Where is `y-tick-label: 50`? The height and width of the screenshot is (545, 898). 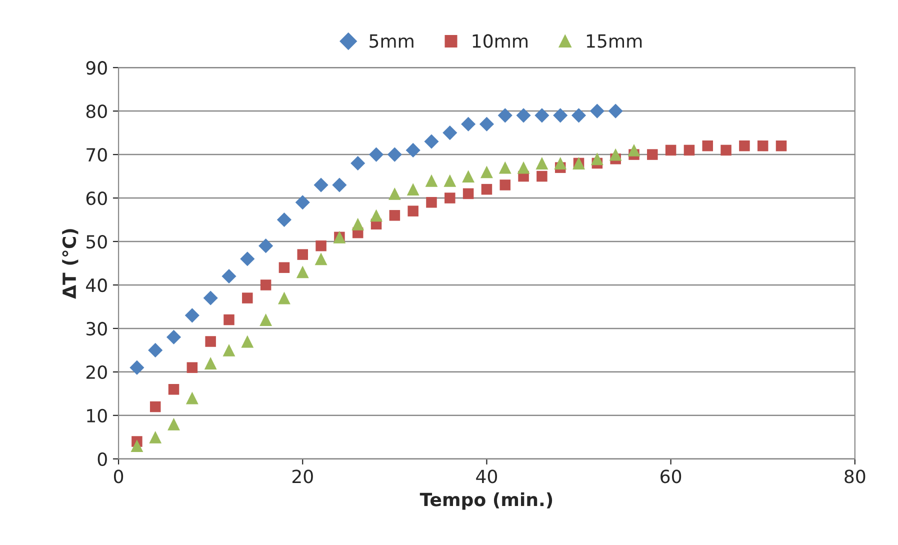 y-tick-label: 50 is located at coordinates (96, 241).